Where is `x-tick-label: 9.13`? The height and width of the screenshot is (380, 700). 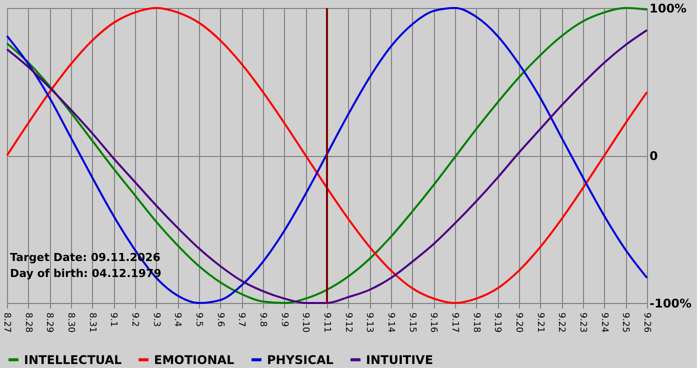
x-tick-label: 9.13 is located at coordinates (369, 322).